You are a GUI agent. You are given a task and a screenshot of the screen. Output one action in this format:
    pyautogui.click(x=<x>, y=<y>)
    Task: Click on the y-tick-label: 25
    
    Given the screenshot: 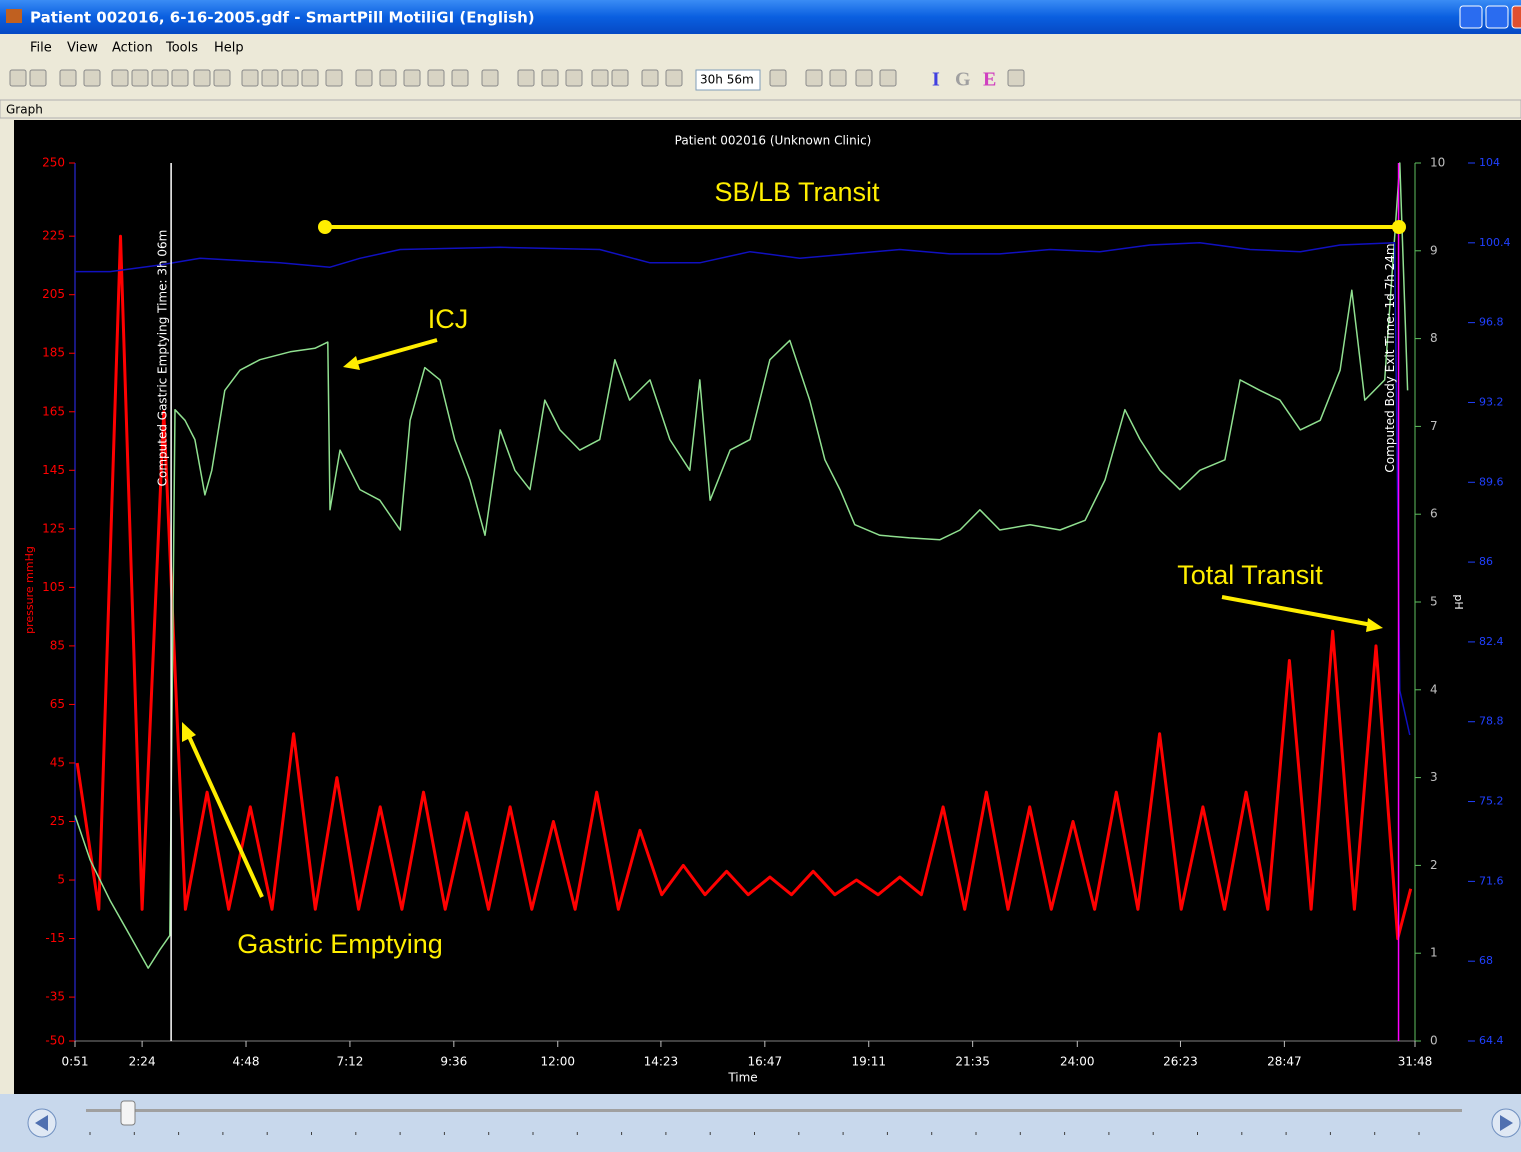 What is the action you would take?
    pyautogui.click(x=57, y=821)
    